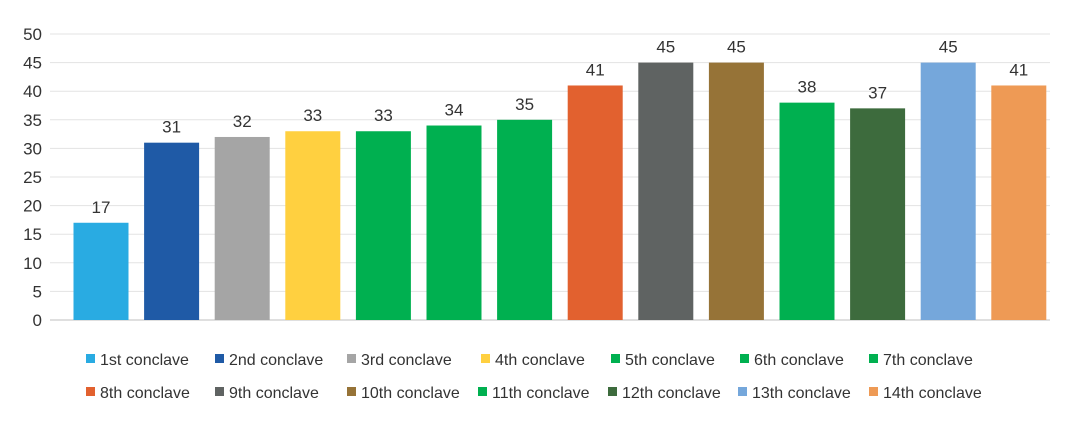 The height and width of the screenshot is (434, 1074). Describe the element at coordinates (242, 121) in the screenshot. I see `data-label: 32` at that location.